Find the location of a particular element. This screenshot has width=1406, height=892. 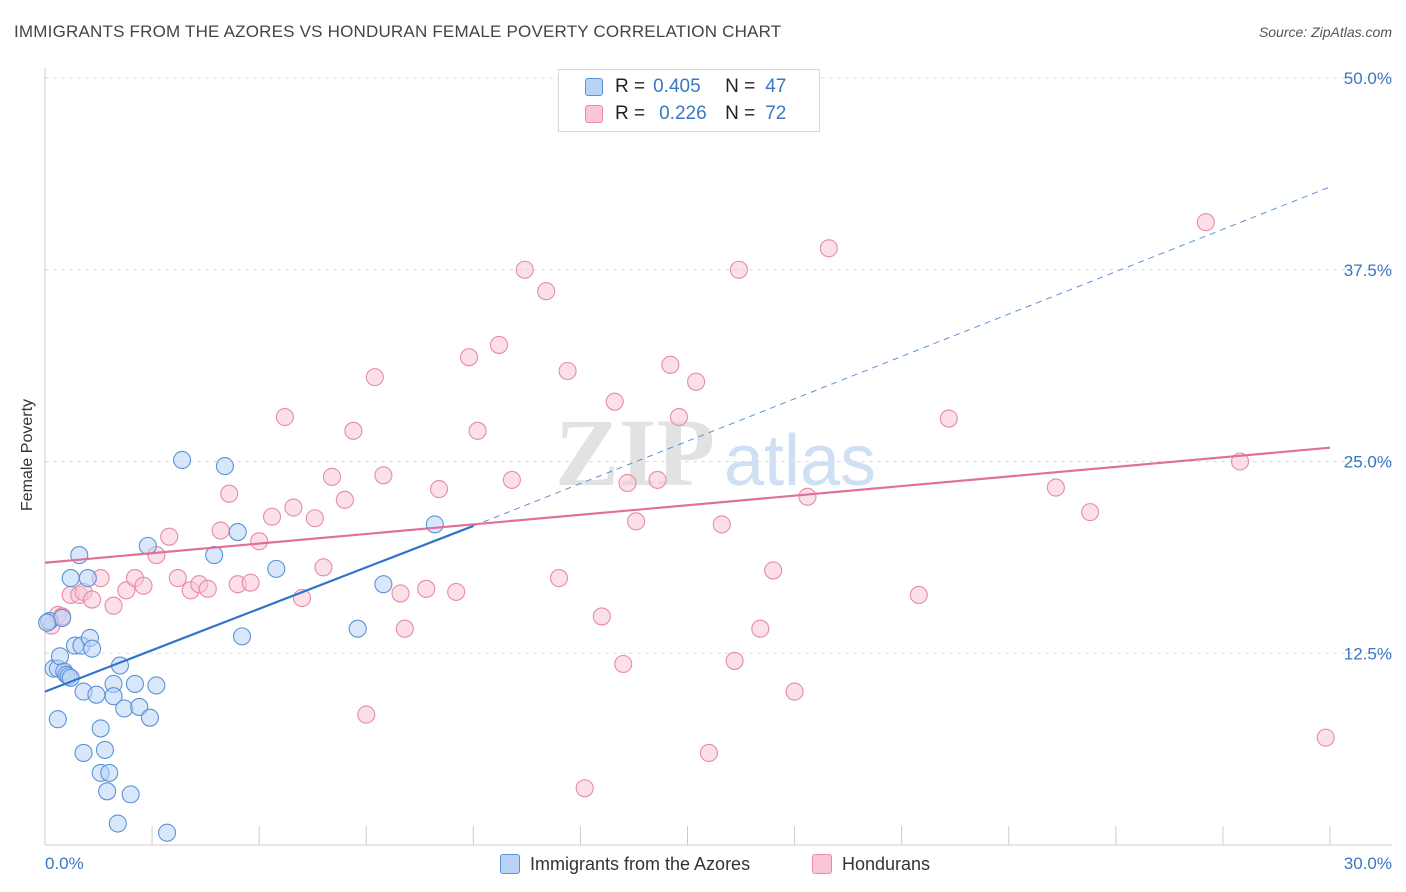

stats-legend: R = 0.405 N = 47 R = 0.226 N = 72 is located at coordinates (689, 100).